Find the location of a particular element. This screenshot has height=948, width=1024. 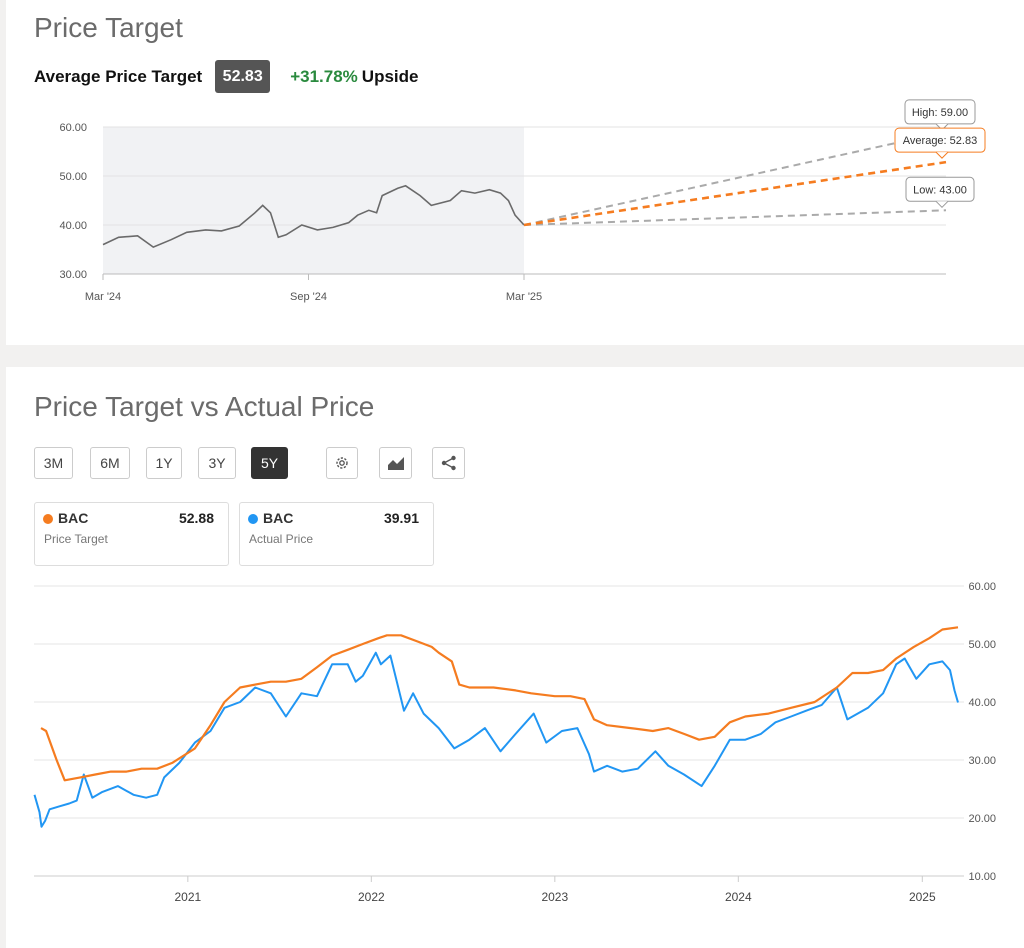

chart-type-icon is located at coordinates (395, 463).